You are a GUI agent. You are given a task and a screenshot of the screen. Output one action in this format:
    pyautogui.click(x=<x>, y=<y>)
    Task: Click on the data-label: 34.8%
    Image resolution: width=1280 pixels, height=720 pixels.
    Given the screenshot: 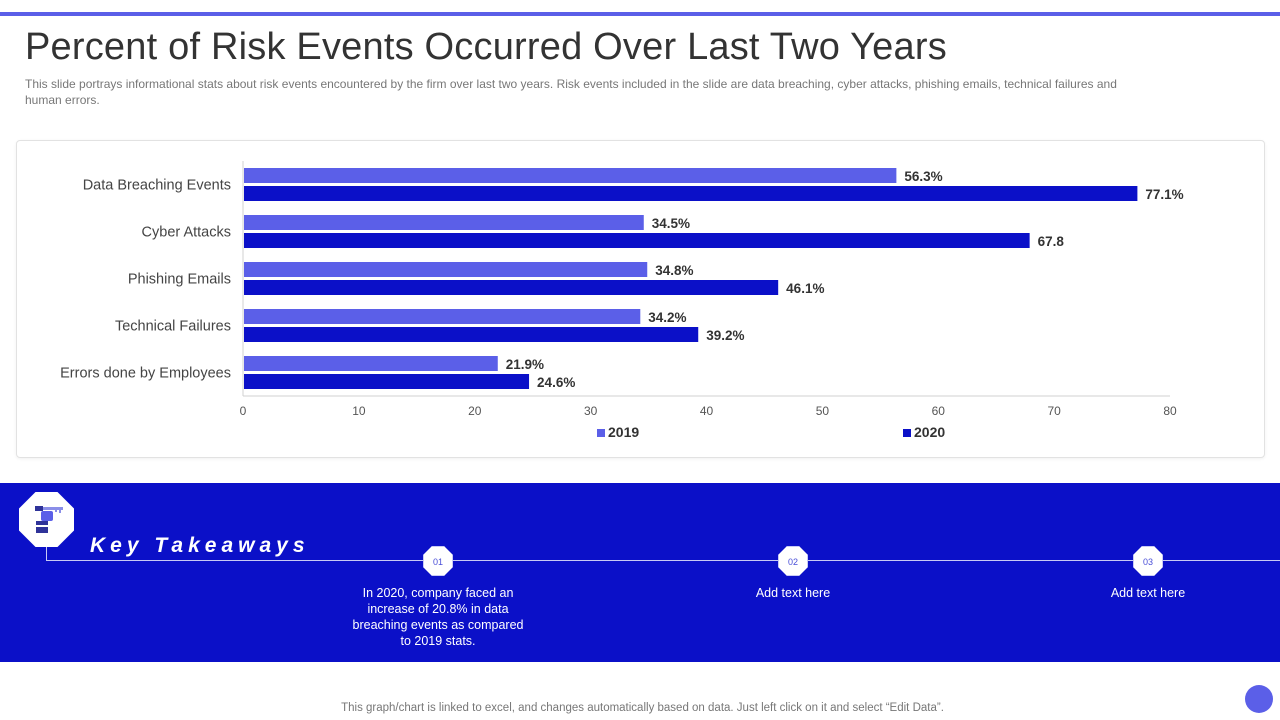 What is the action you would take?
    pyautogui.click(x=674, y=270)
    